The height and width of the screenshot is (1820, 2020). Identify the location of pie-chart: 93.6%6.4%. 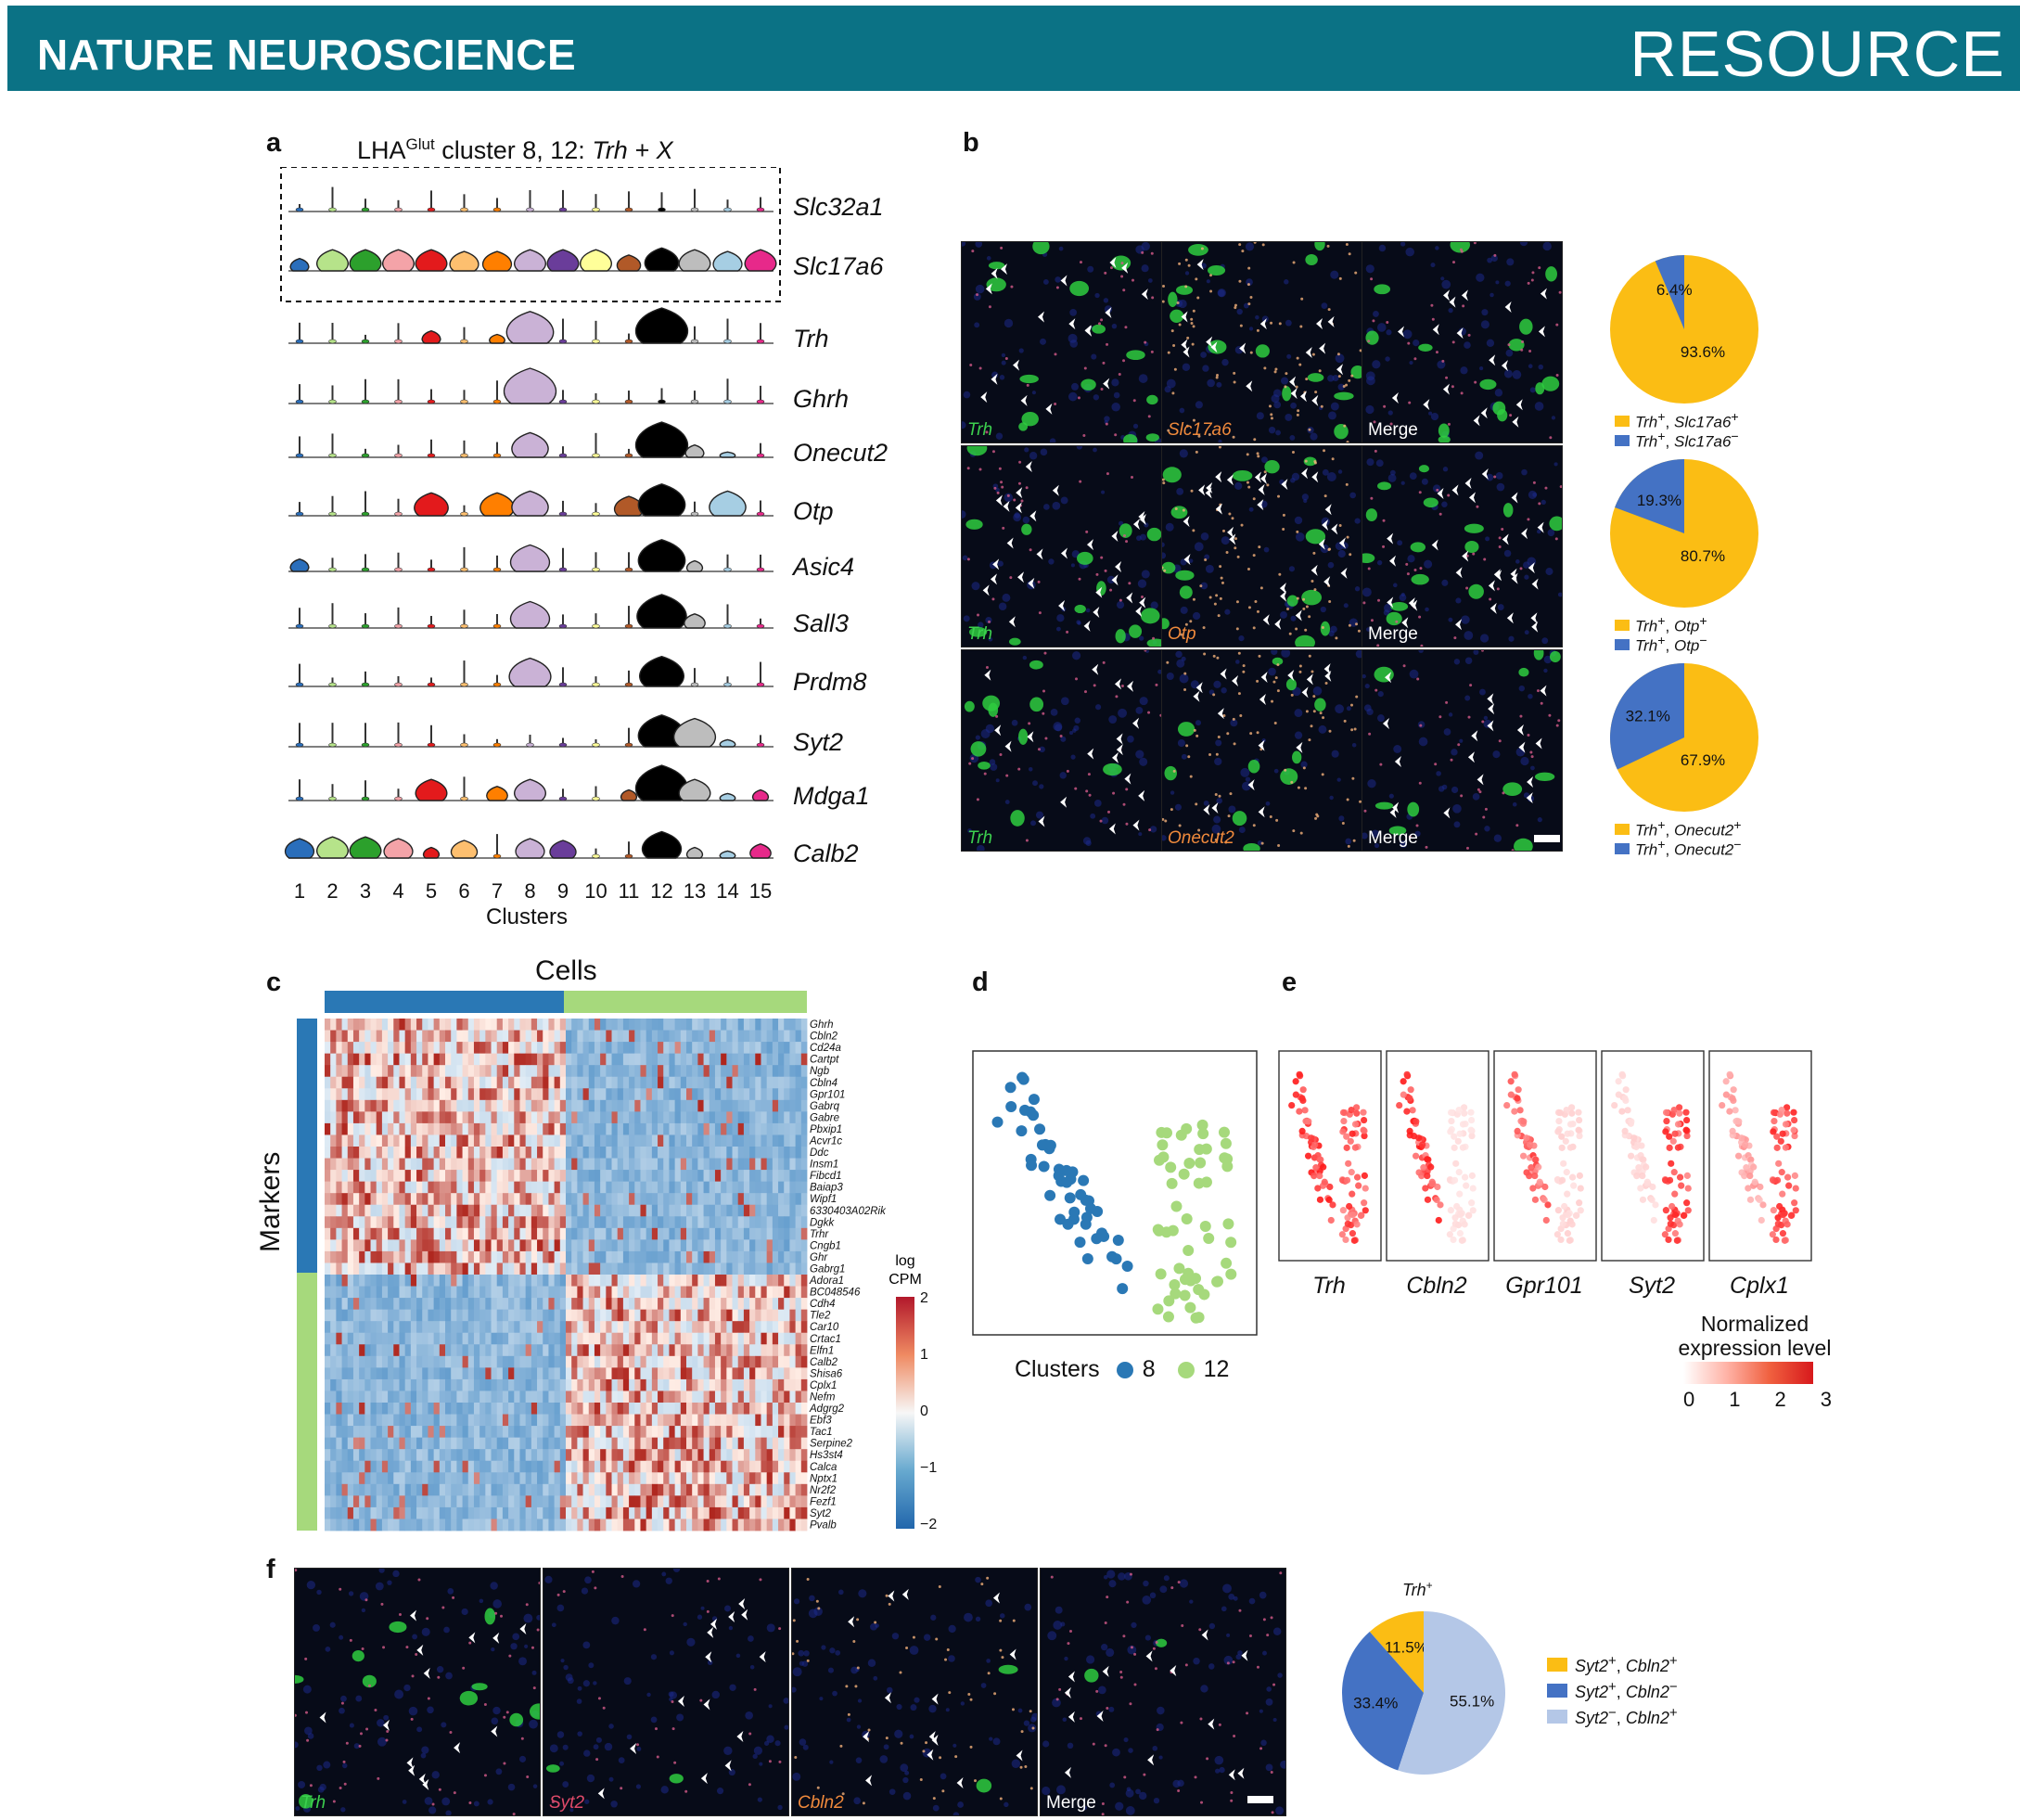
(1684, 329).